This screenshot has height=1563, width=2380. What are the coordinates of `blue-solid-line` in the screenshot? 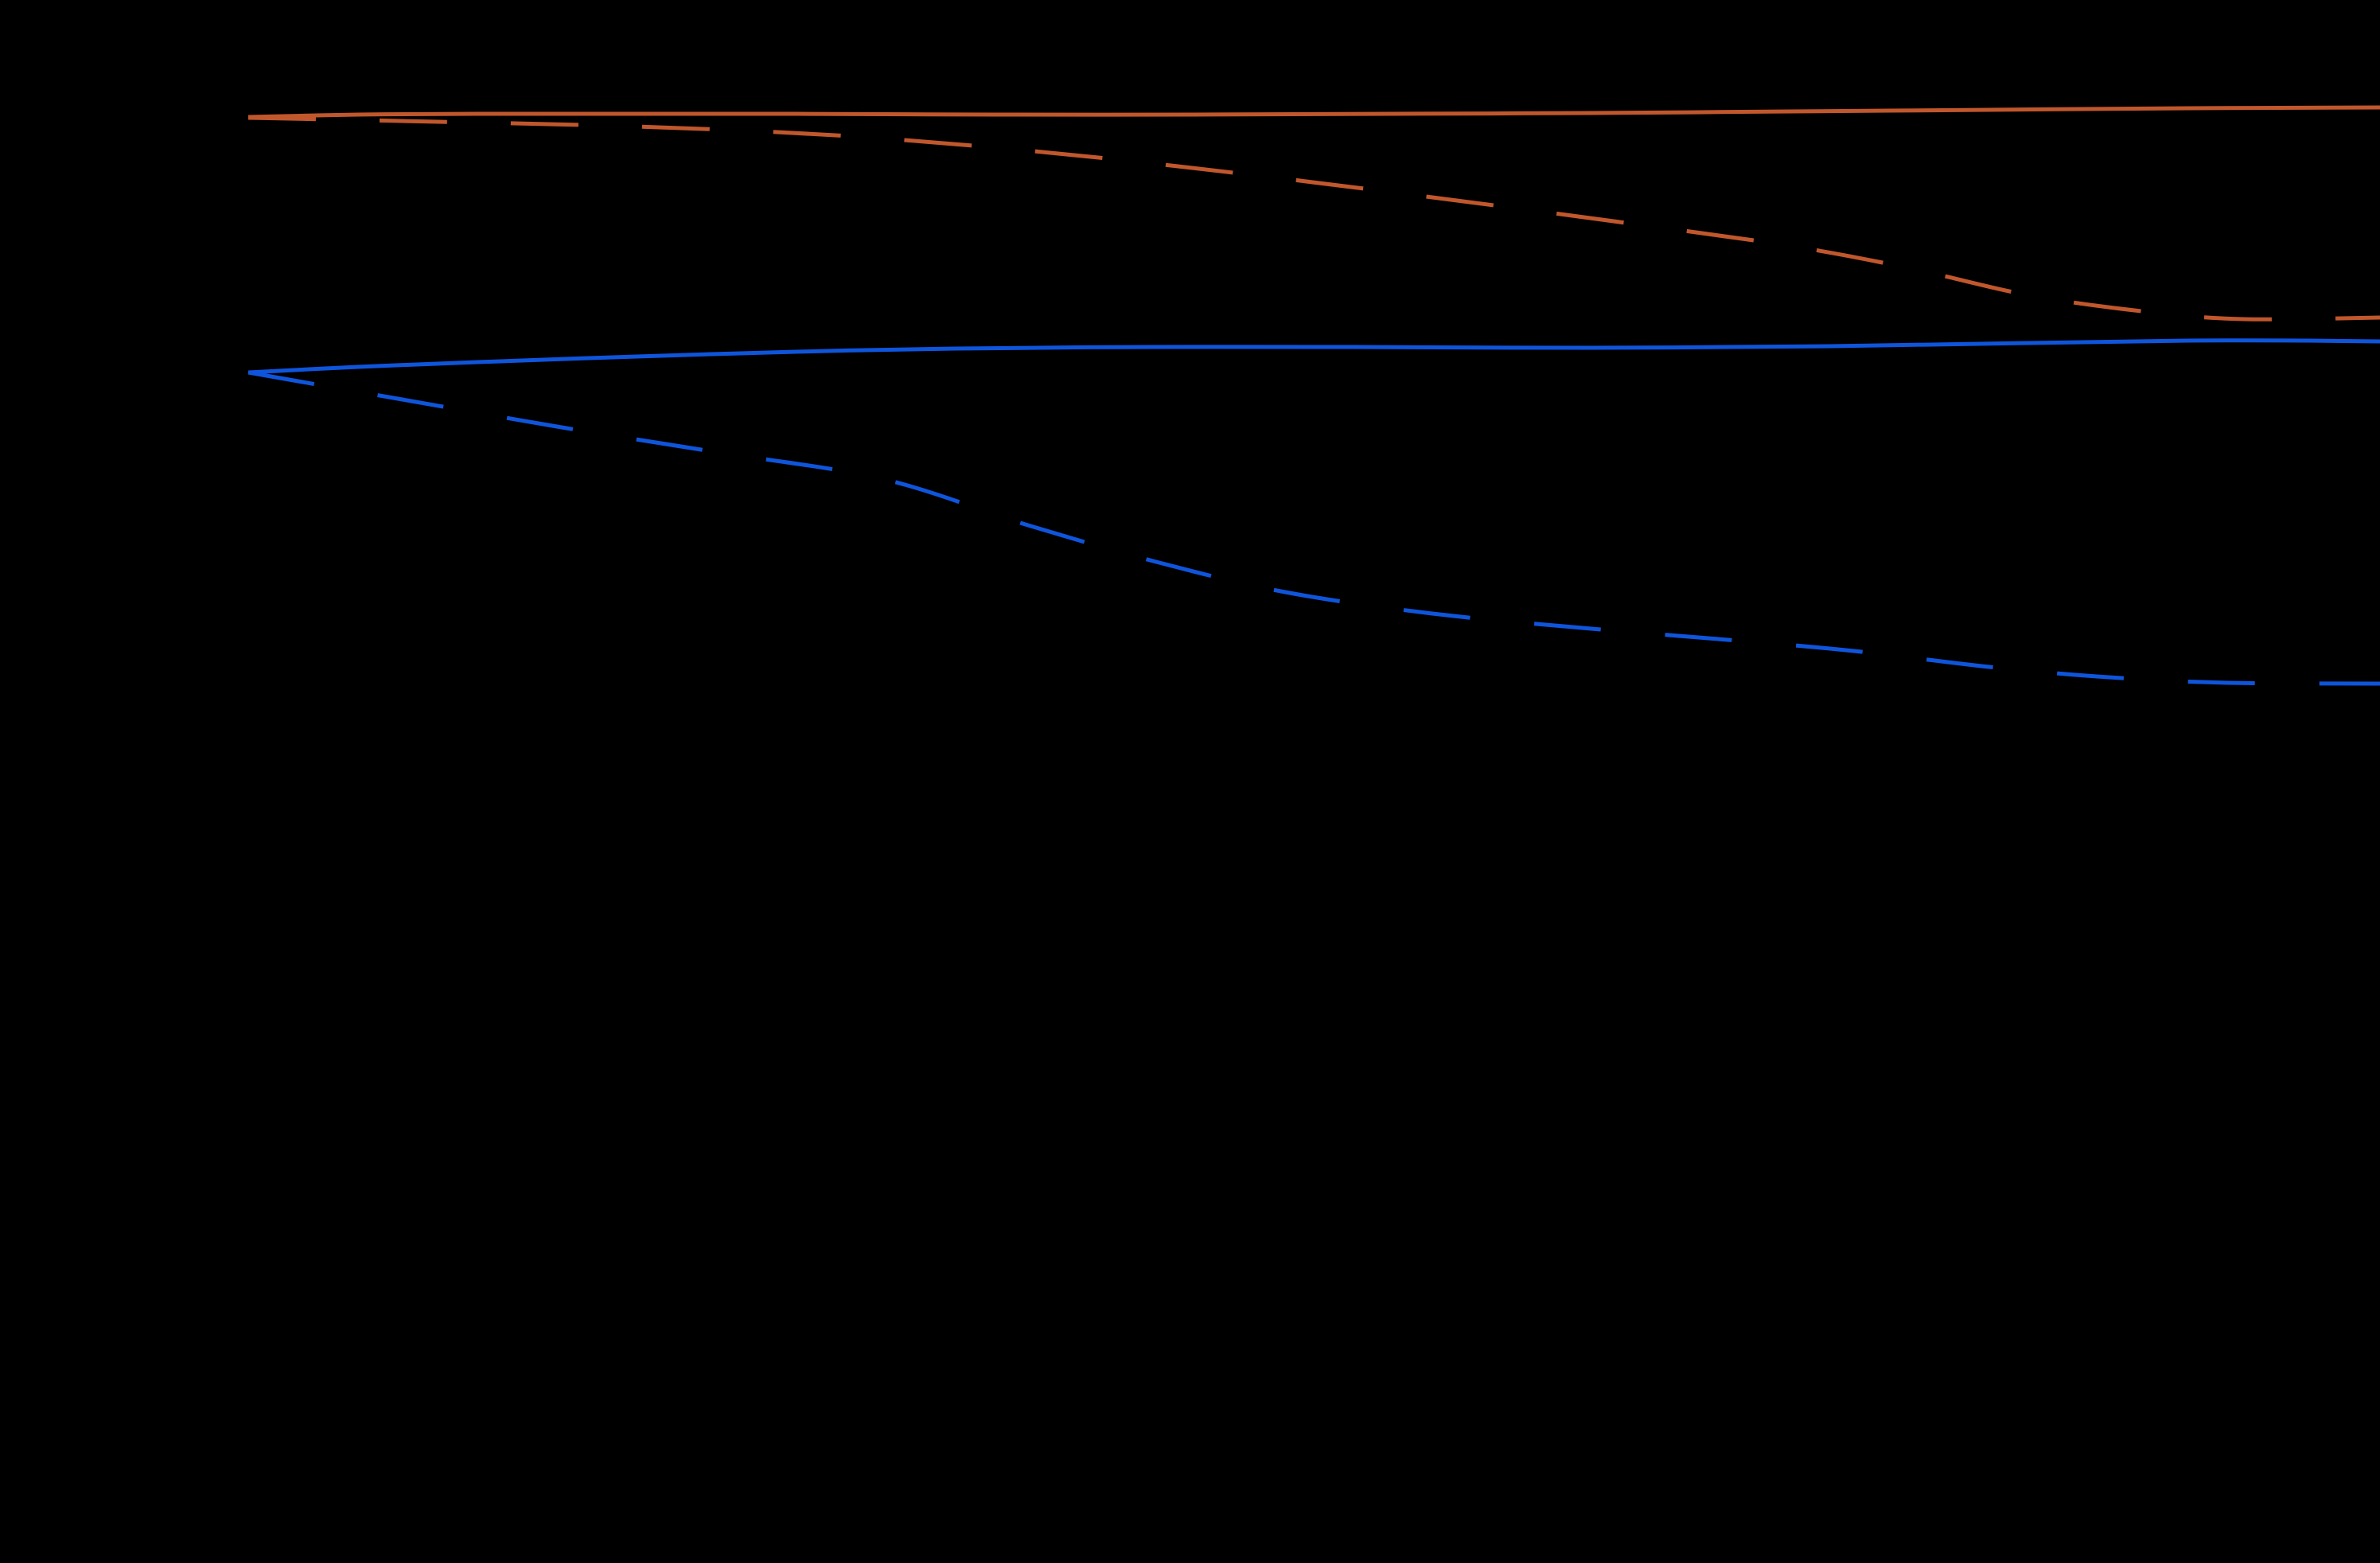 It's located at (1313, 356).